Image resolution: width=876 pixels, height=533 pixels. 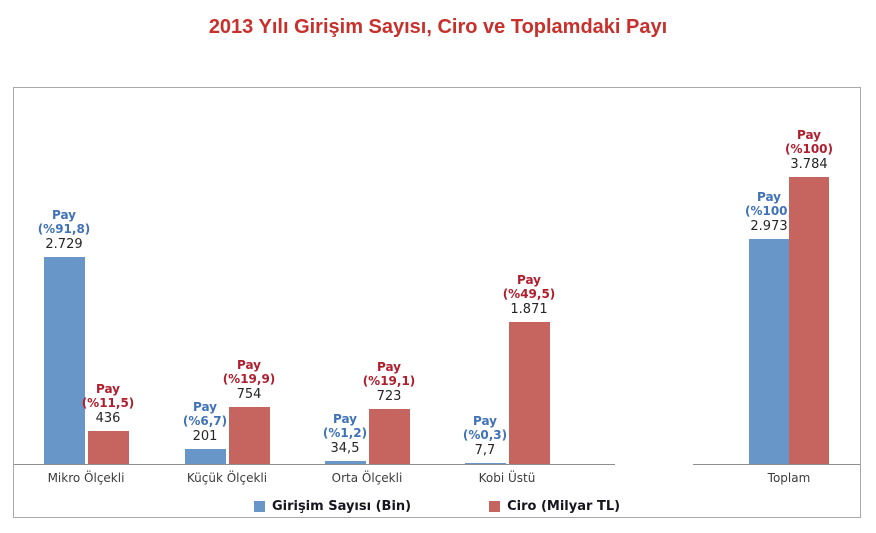 I want to click on legend-item-girisim-sayisi: Girişim Sayısı (Bin), so click(x=332, y=506).